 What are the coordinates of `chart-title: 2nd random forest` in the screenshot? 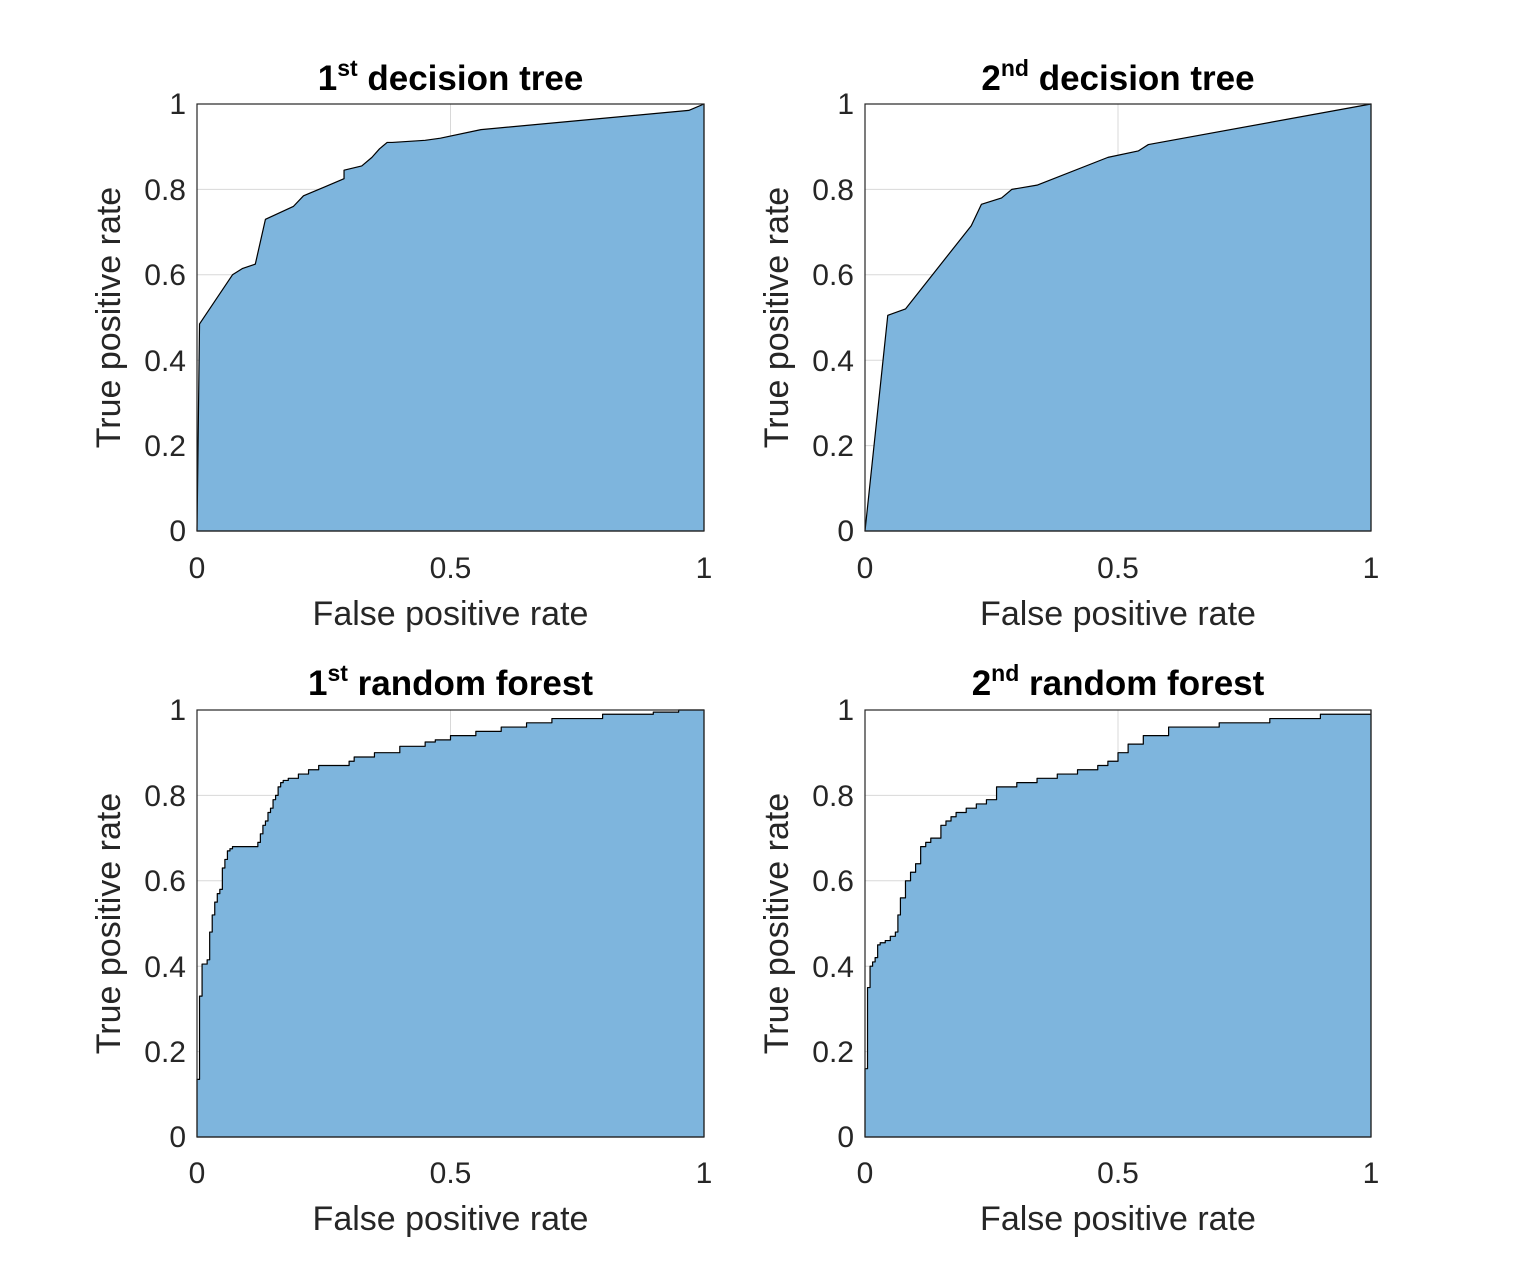 It's located at (1118, 681).